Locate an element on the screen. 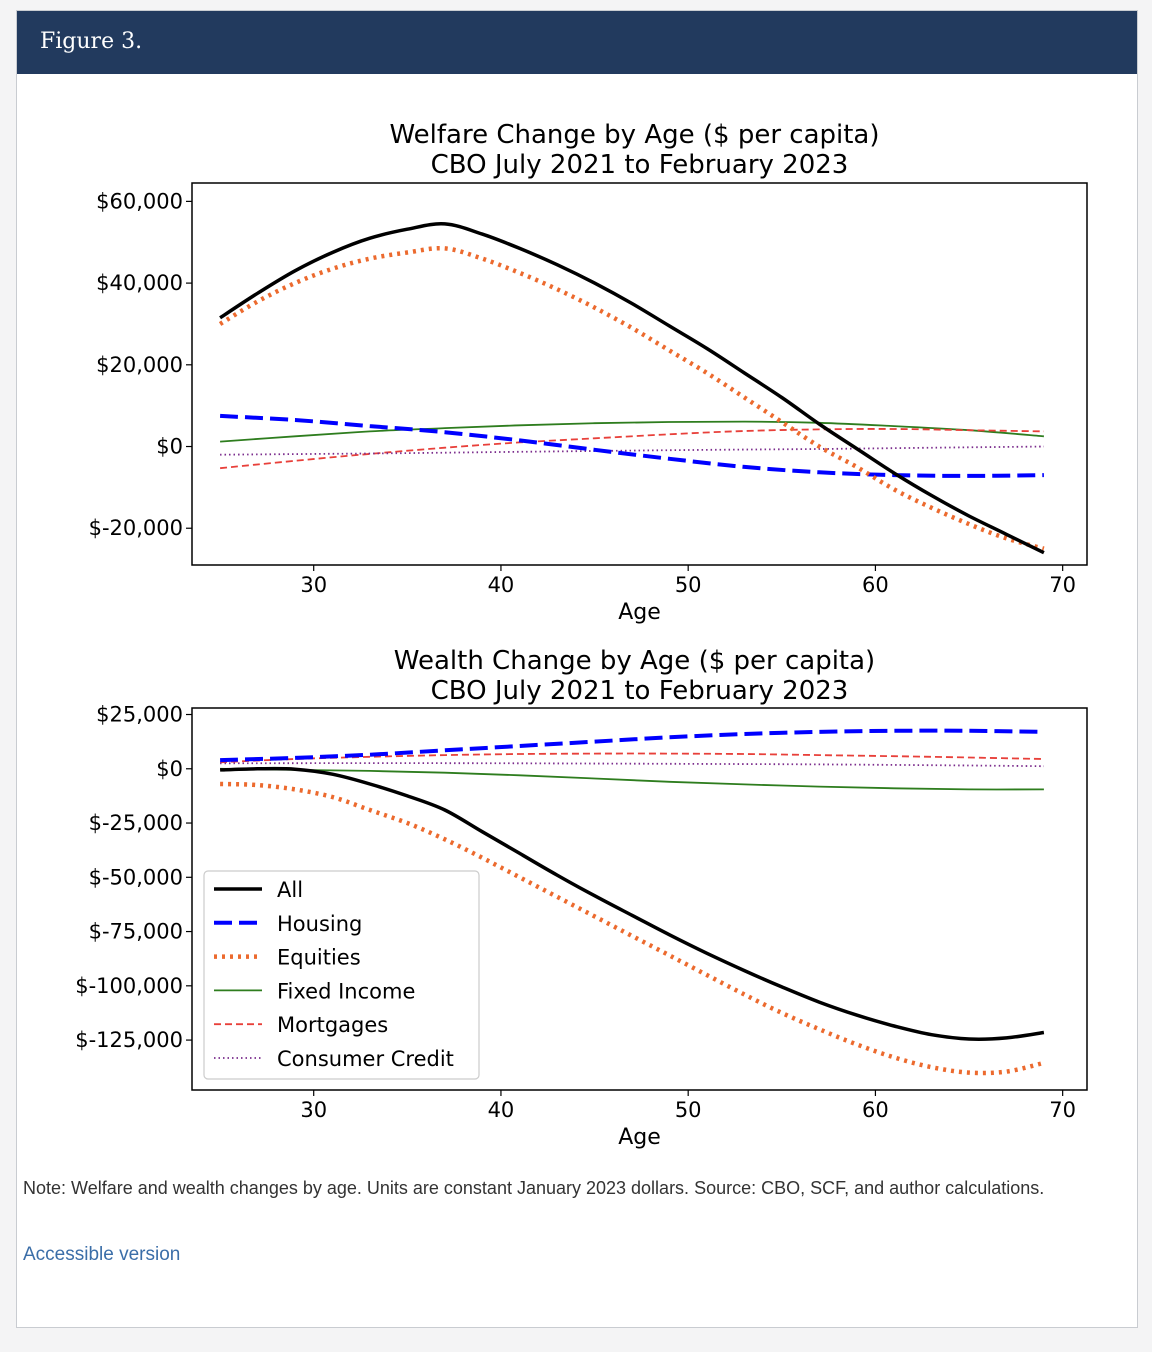 The width and height of the screenshot is (1152, 1352). y-tick-label: $25,000 is located at coordinates (139, 715).